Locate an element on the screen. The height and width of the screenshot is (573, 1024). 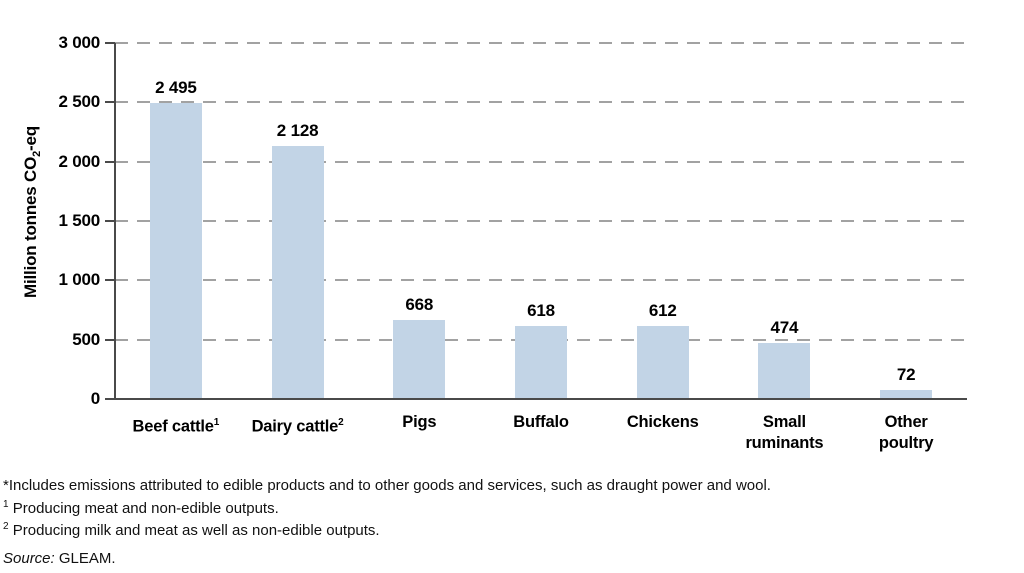
category-label-superscript: 1 is located at coordinates (216, 422).